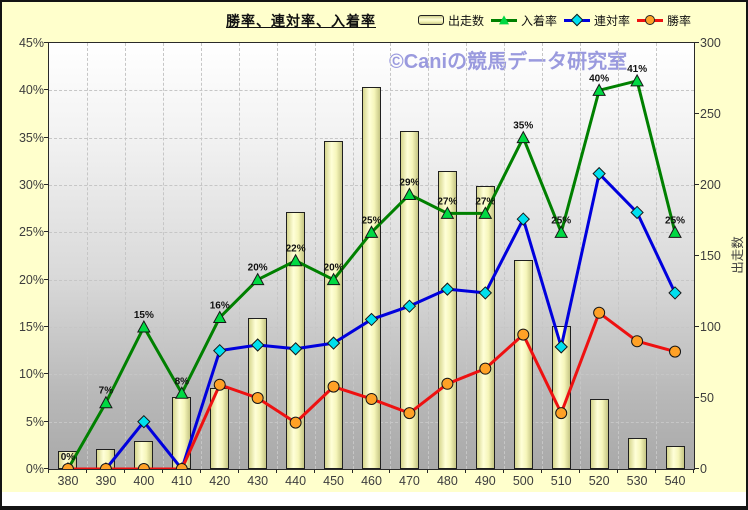 The image size is (748, 510). I want to click on y-left-tick-label: 5%, so click(34, 421).